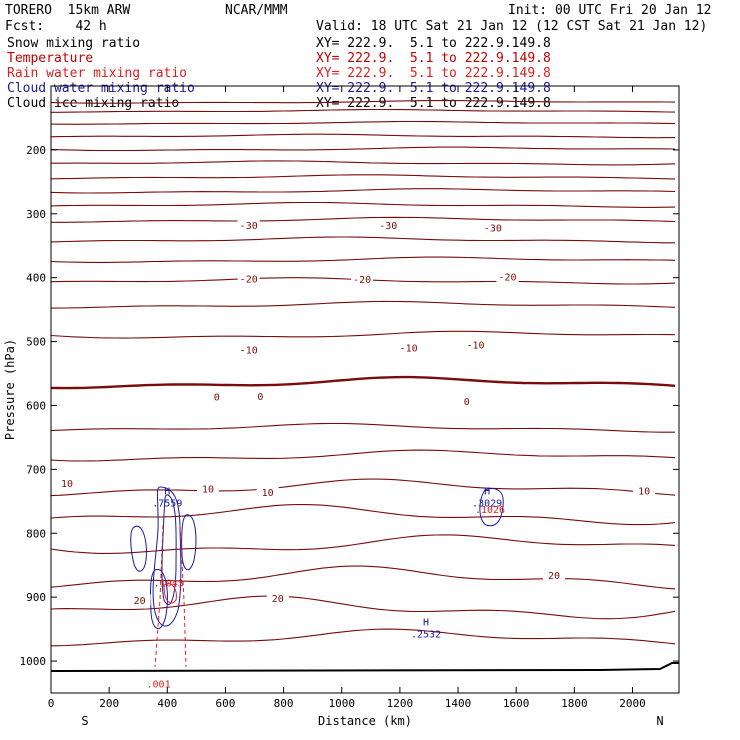 The height and width of the screenshot is (740, 740). Describe the element at coordinates (433, 88) in the screenshot. I see `field-xy-cloud-water: XY= 222.9. 5.1 to 222.9.149.8` at that location.